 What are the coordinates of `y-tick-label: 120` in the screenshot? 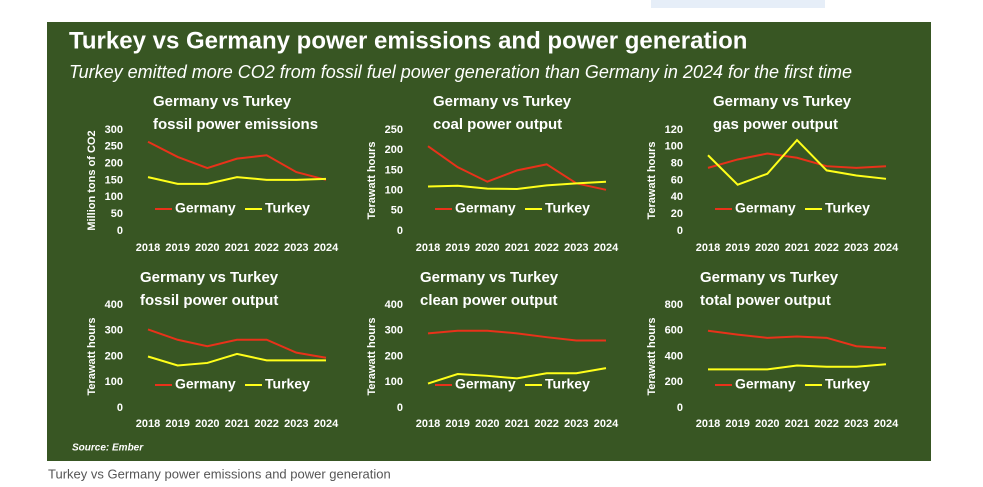 It's located at (674, 130).